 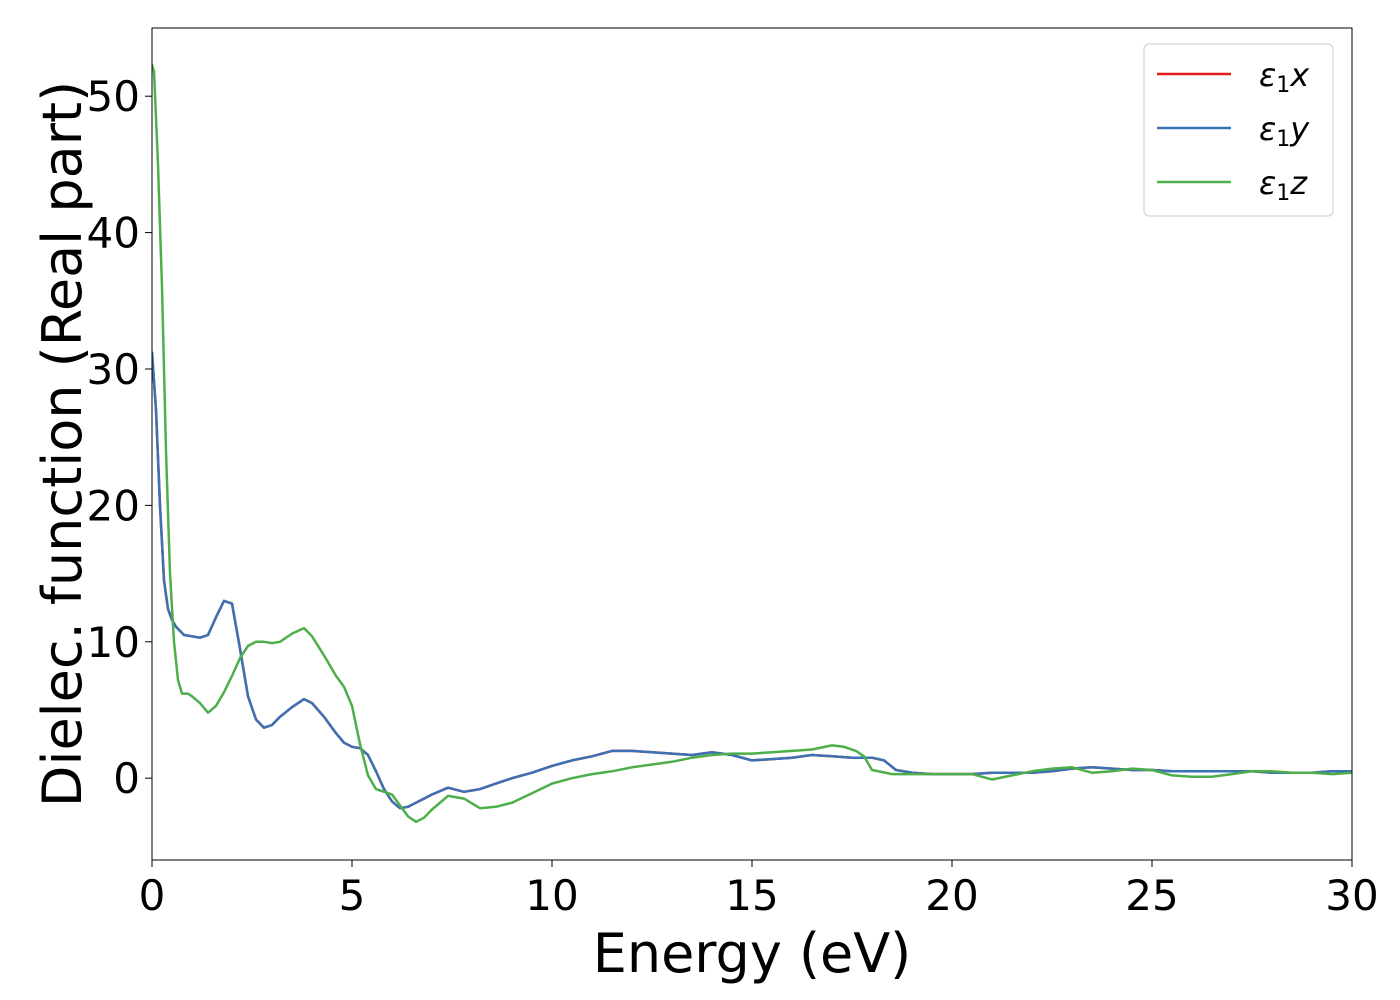 I want to click on y-axis-title: Dielec. function (Real part), so click(x=62, y=444).